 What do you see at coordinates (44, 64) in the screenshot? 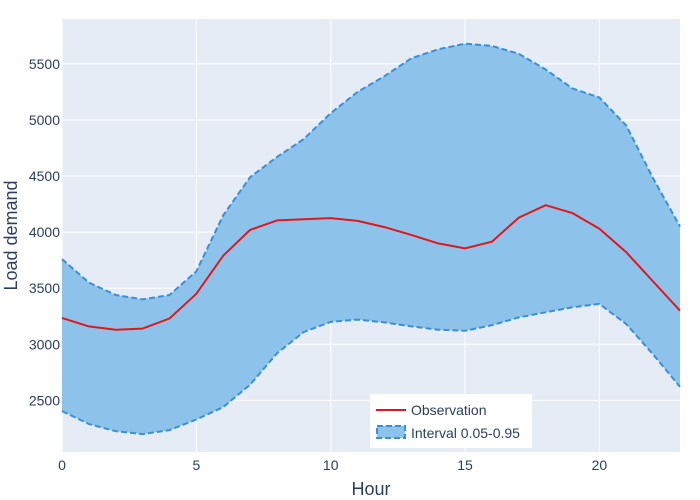
I see `y-tick-label: 5500` at bounding box center [44, 64].